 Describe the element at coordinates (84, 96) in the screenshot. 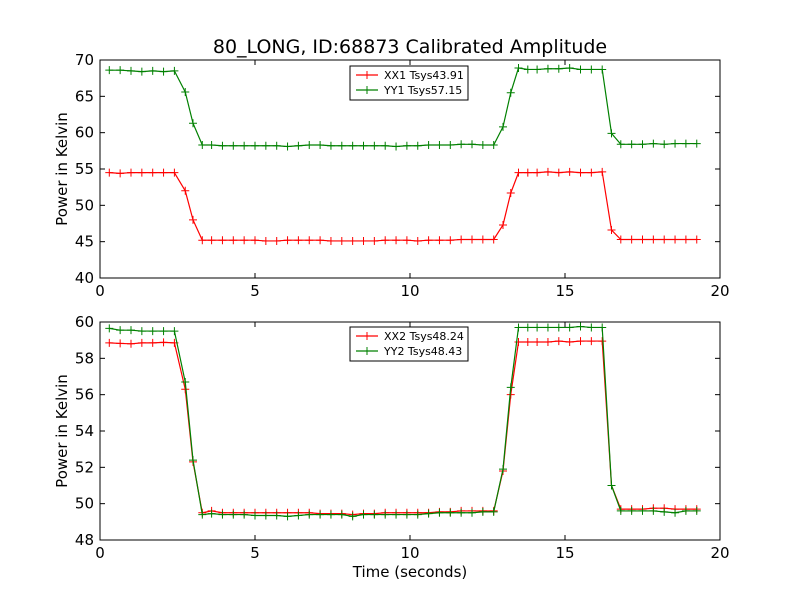

I see `y-tick-label: 65` at that location.